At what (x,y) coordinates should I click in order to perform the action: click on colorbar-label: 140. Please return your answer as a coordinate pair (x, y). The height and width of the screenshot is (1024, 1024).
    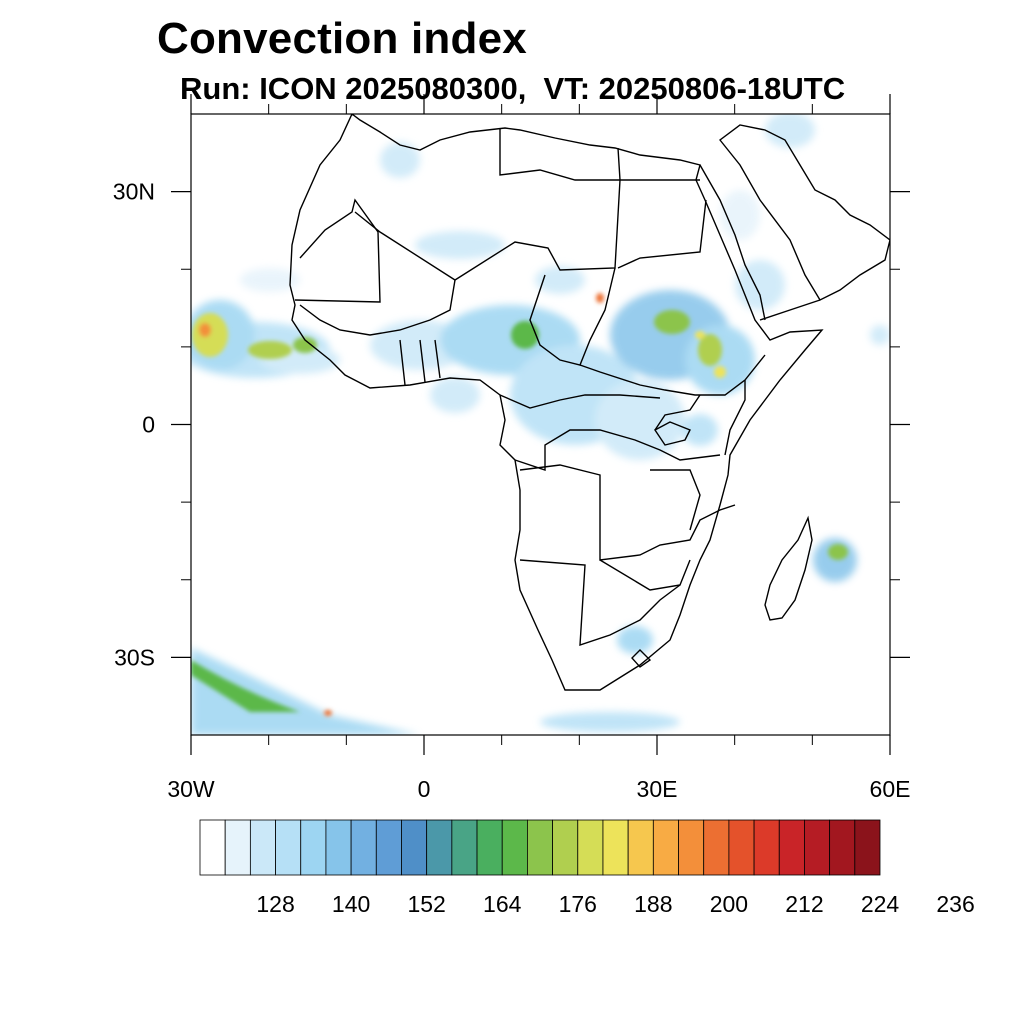
    Looking at the image, I should click on (351, 904).